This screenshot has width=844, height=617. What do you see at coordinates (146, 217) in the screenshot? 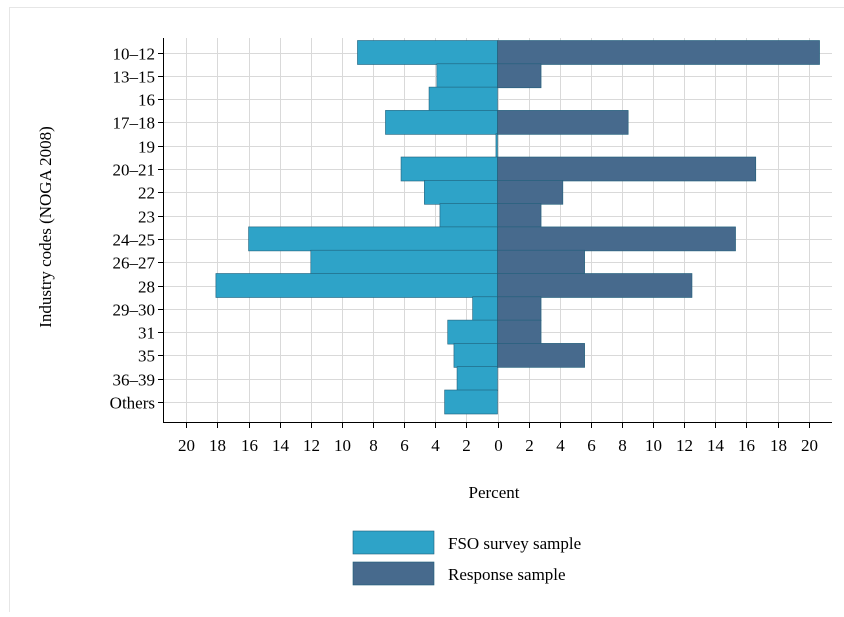
I see `y-tick-label: 23` at bounding box center [146, 217].